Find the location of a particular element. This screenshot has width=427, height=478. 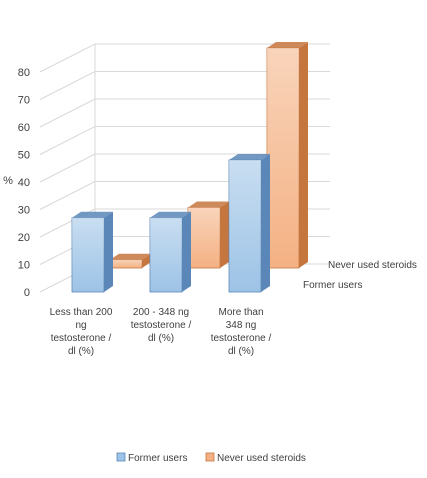

legend-swatch-never-used is located at coordinates (210, 457).